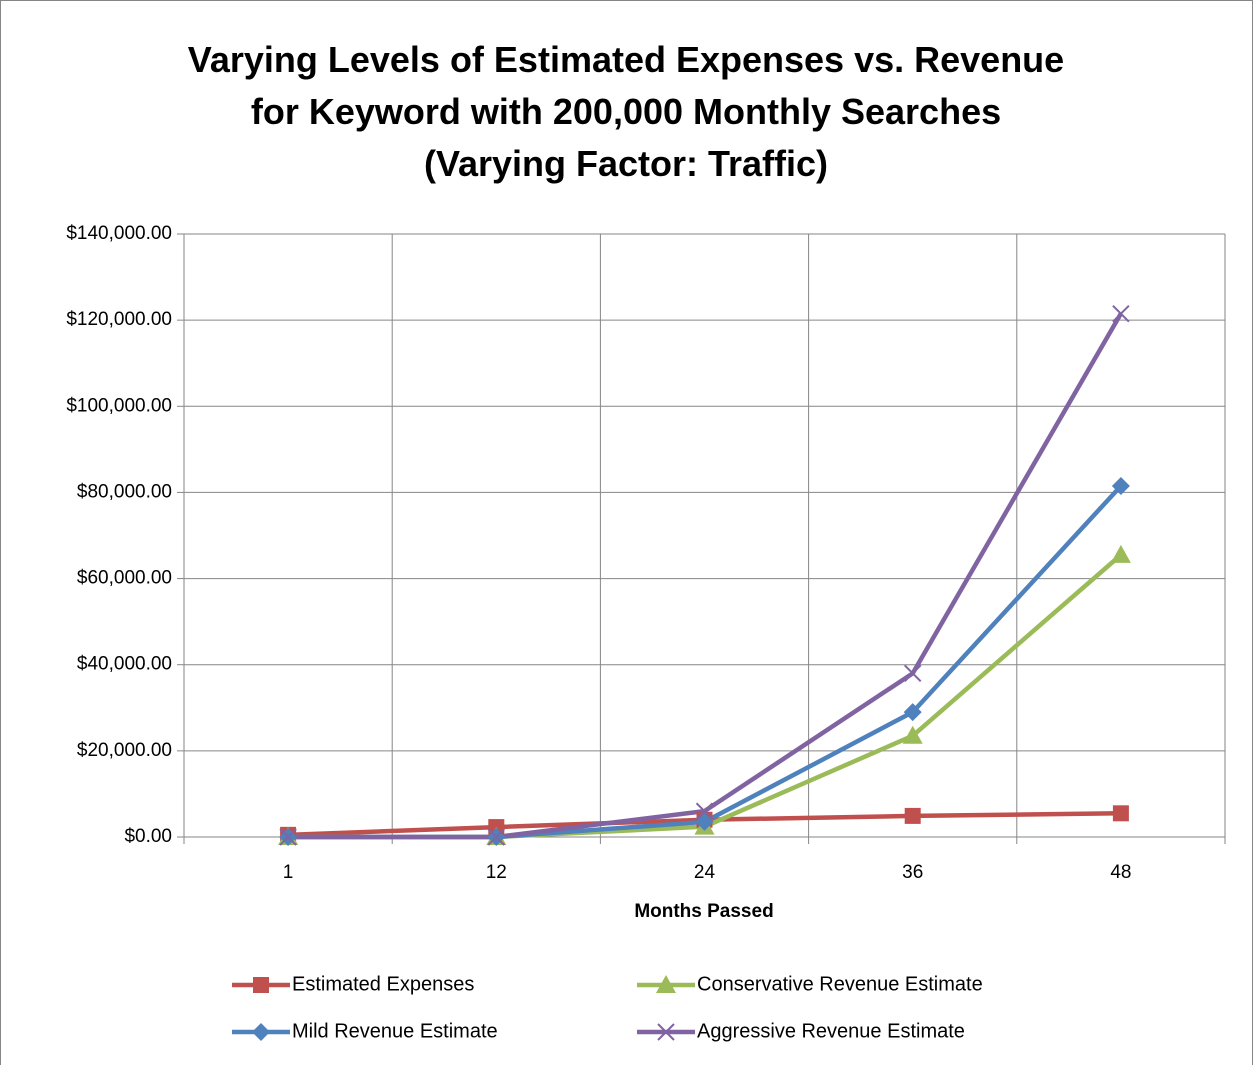 This screenshot has width=1253, height=1065. I want to click on y-tick-label: $100,000.00, so click(119, 405).